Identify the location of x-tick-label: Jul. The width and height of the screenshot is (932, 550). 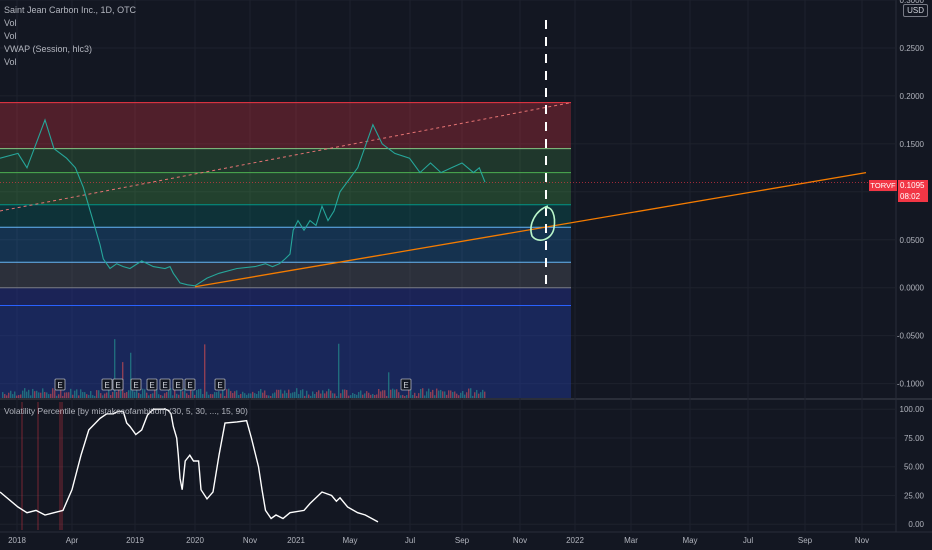
(410, 540).